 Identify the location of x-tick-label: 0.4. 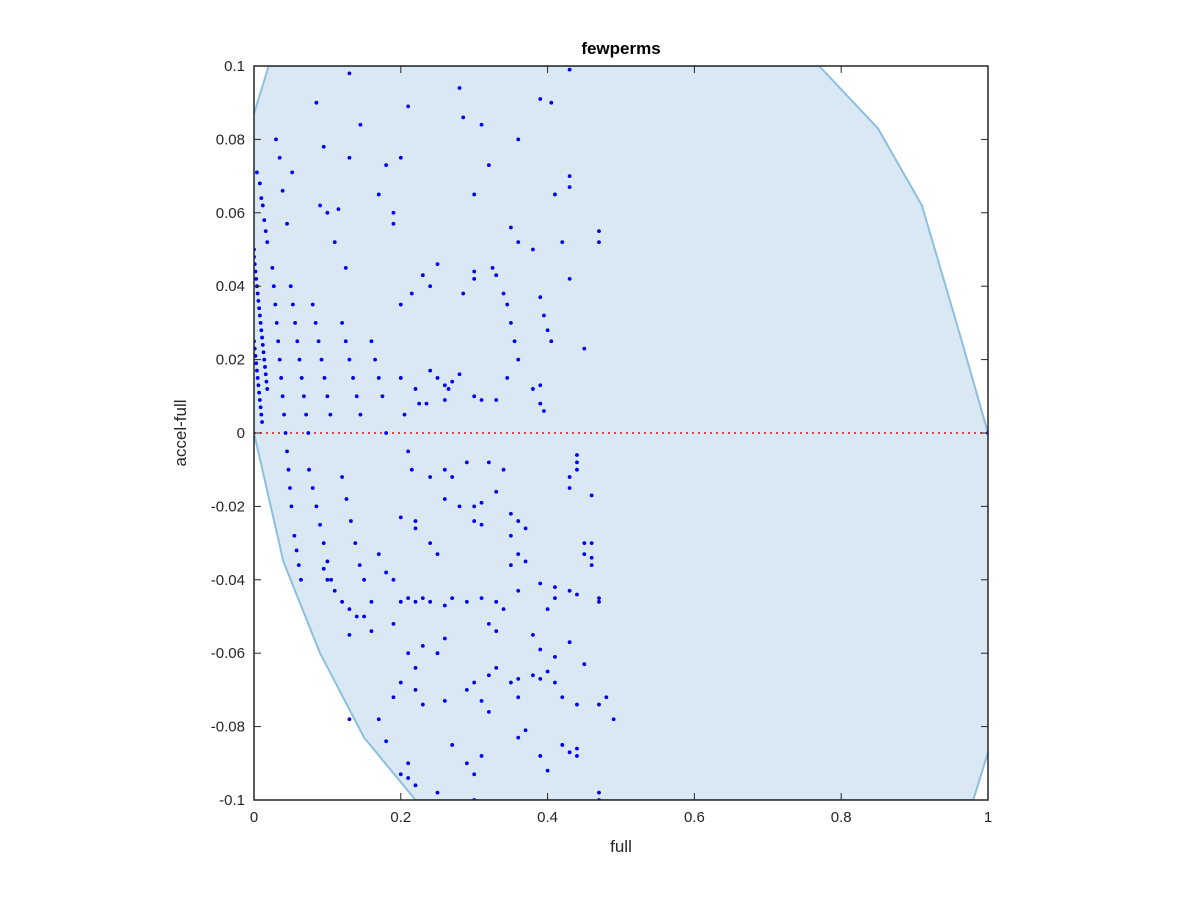
(547, 817).